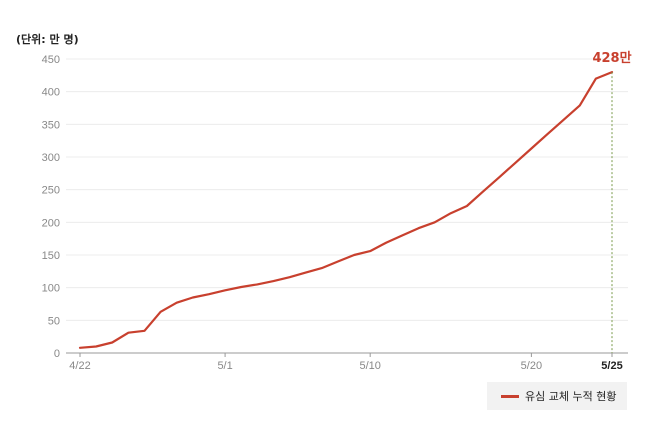 Image resolution: width=658 pixels, height=422 pixels. Describe the element at coordinates (51, 60) in the screenshot. I see `y-tick-label: 450` at that location.